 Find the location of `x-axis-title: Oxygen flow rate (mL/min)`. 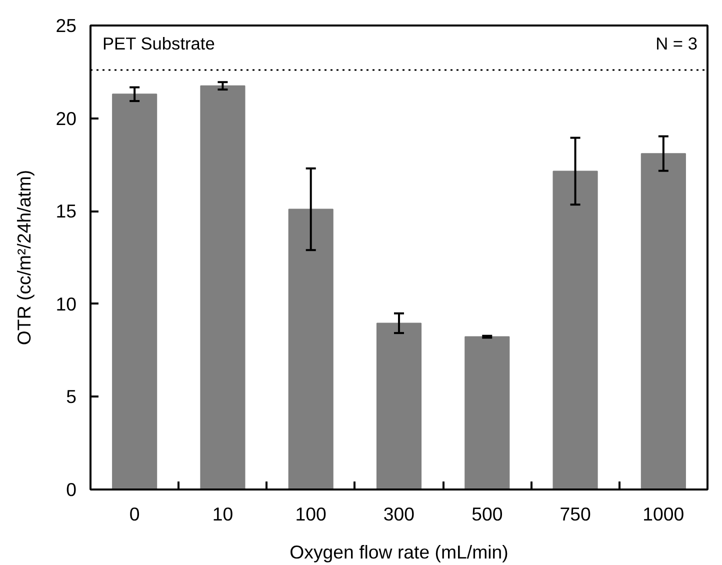

x-axis-title: Oxygen flow rate (mL/min) is located at coordinates (399, 552).